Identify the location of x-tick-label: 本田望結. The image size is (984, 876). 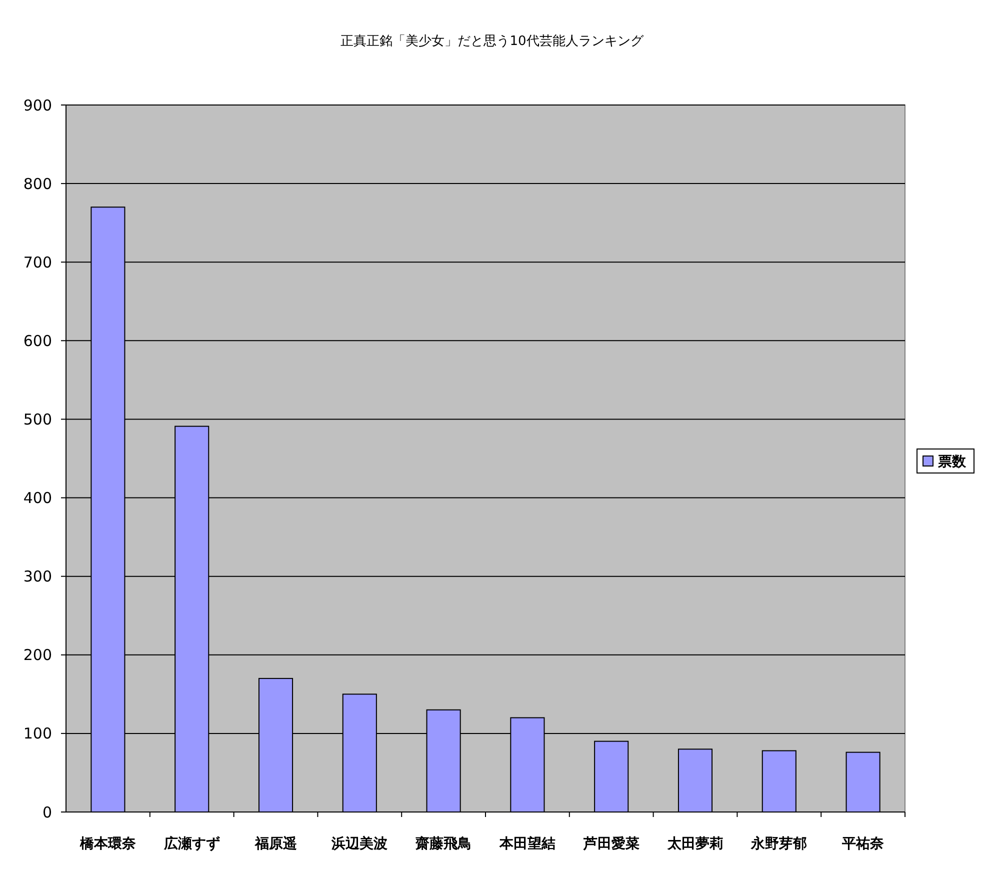
(527, 843).